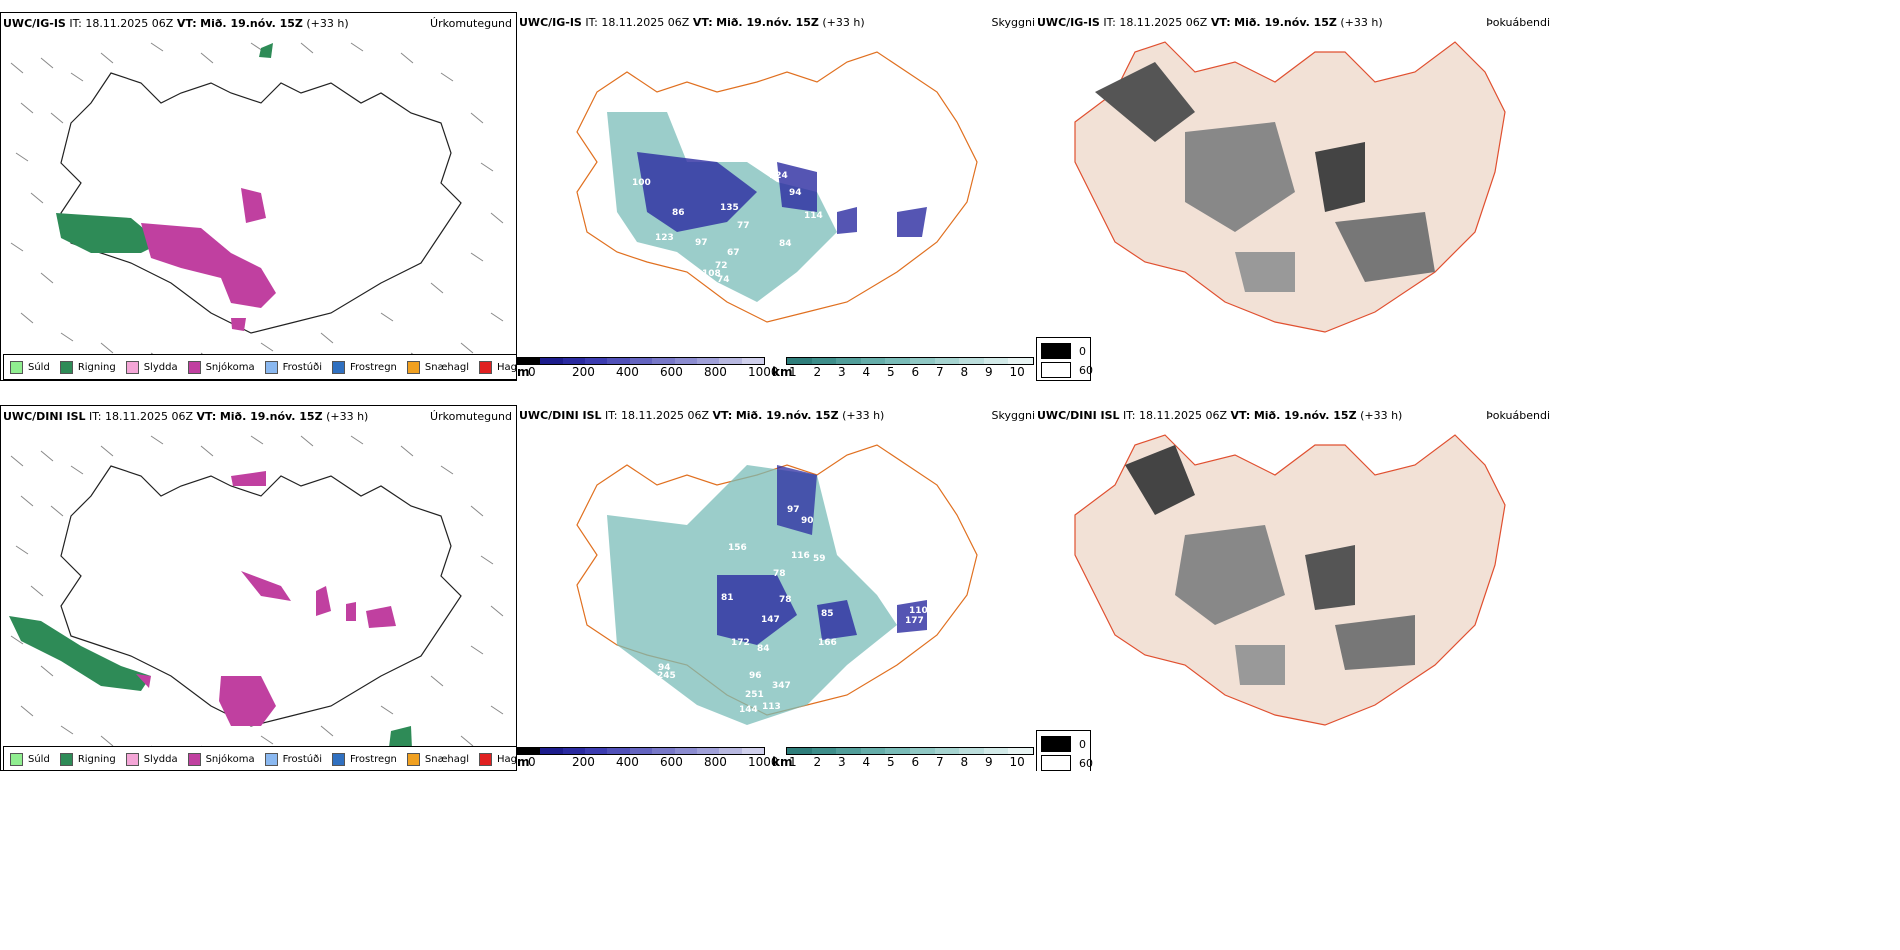  What do you see at coordinates (1082, 351) in the screenshot?
I see `legend-label: 0` at bounding box center [1082, 351].